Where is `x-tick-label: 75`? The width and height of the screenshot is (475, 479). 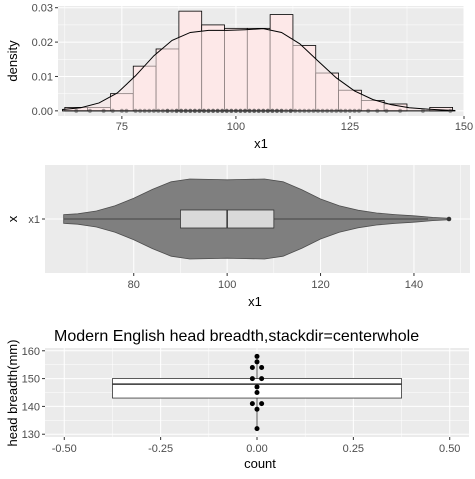 x-tick-label: 75 is located at coordinates (122, 127).